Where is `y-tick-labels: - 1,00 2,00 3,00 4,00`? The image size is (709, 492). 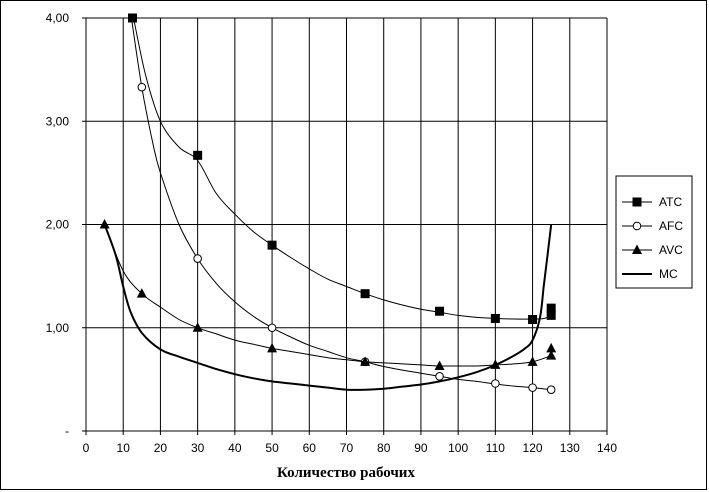 y-tick-labels: - 1,00 2,00 3,00 4,00 is located at coordinates (58, 224).